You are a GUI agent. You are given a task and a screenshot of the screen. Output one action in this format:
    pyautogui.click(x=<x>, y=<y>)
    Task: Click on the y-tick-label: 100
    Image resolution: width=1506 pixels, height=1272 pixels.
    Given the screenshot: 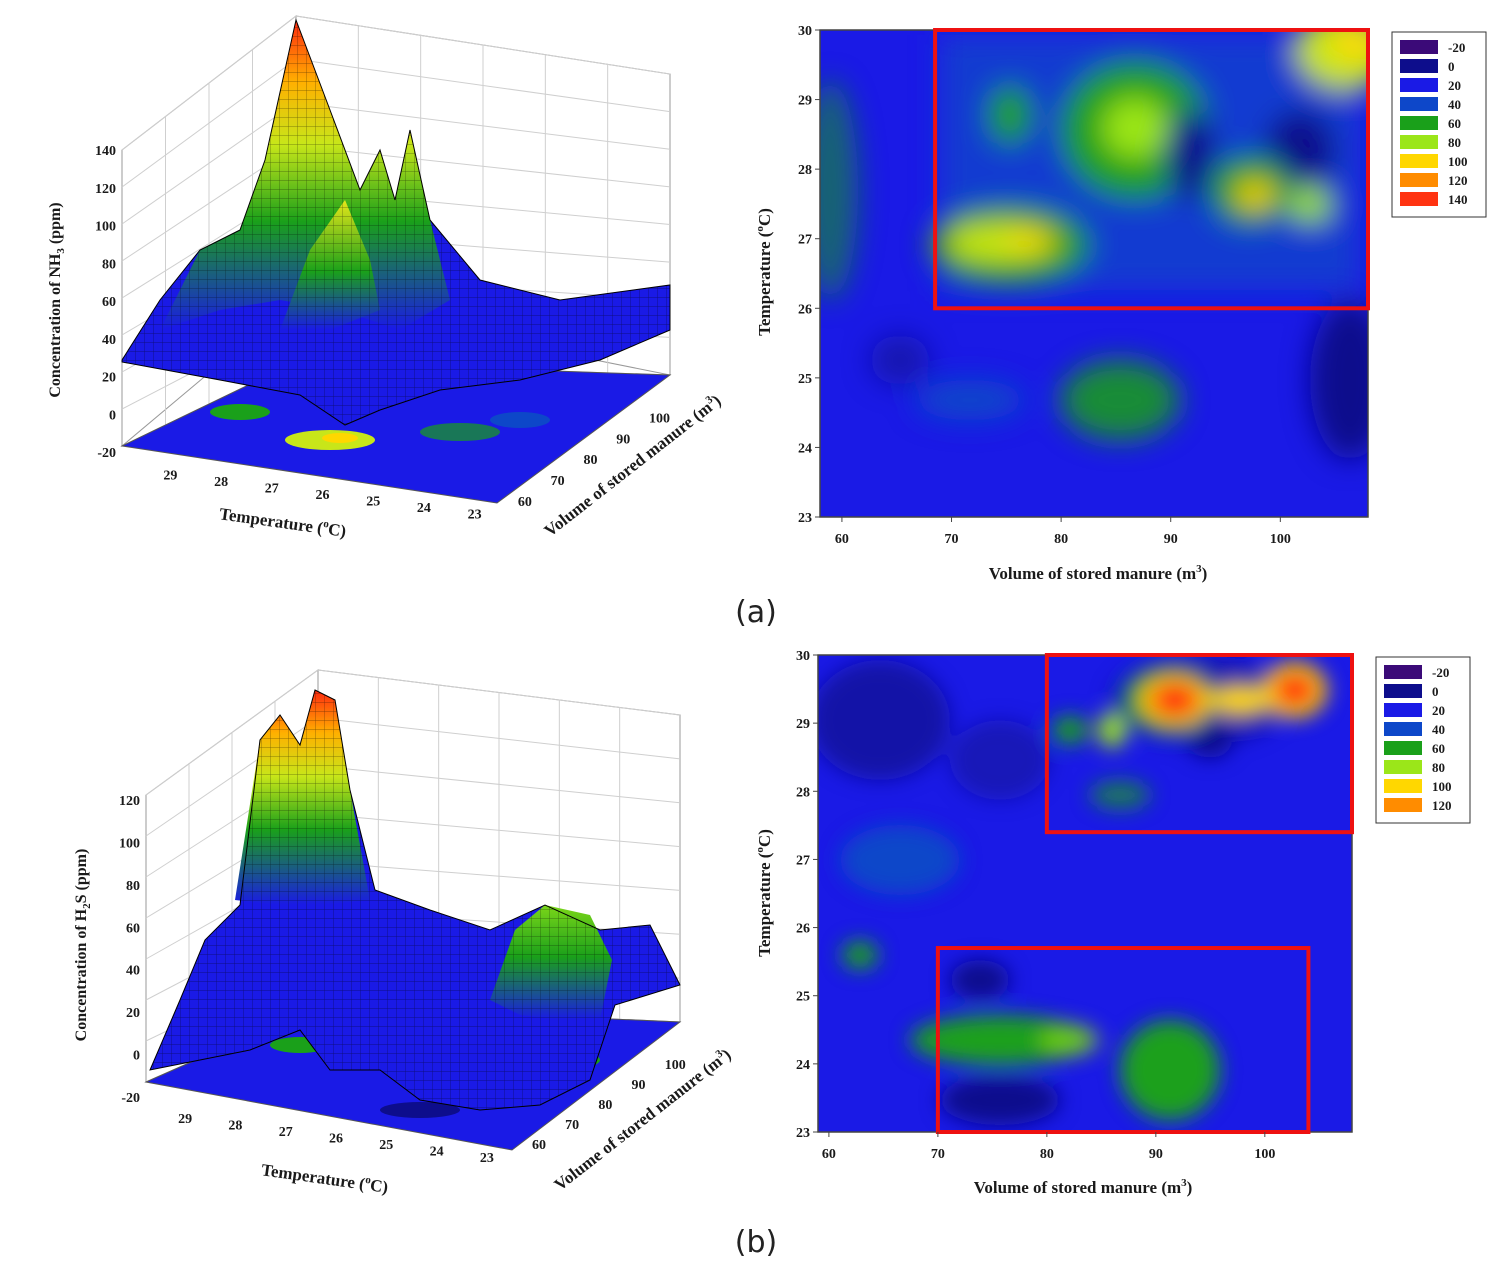 What is the action you would take?
    pyautogui.click(x=659, y=419)
    